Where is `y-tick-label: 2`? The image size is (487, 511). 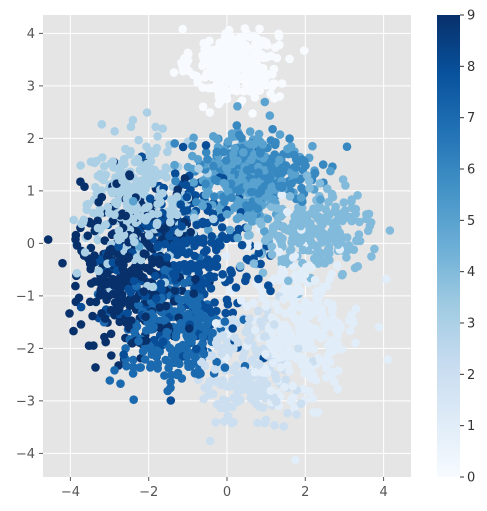
y-tick-label: 2 is located at coordinates (31, 139).